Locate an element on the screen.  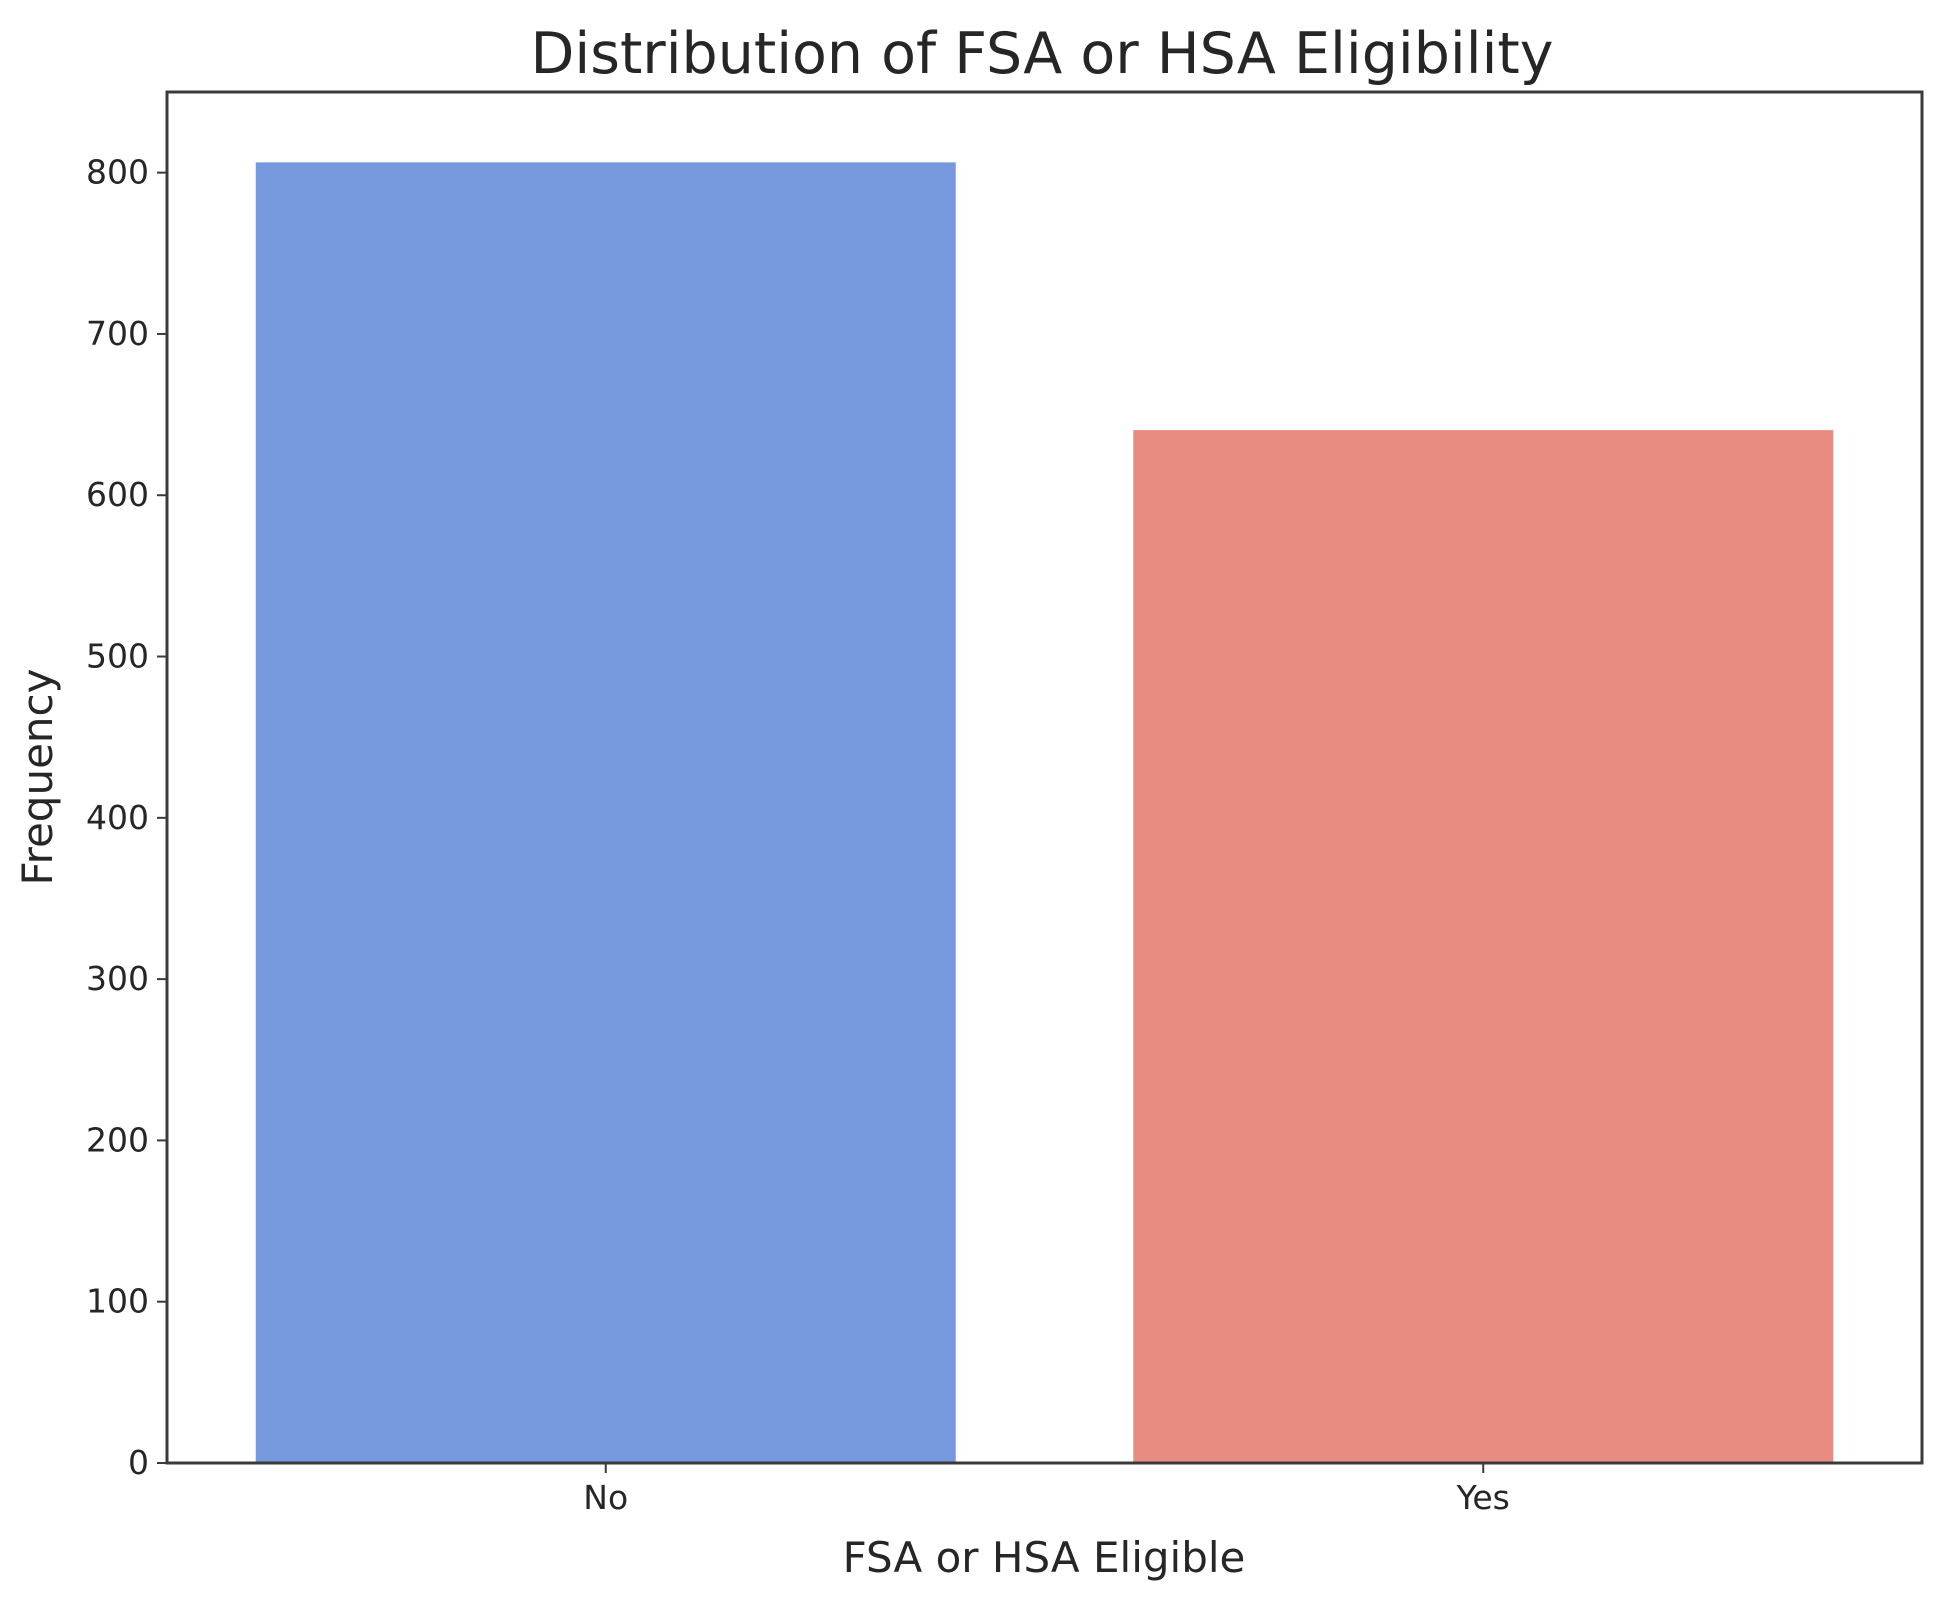
y-tick-label: 100 is located at coordinates (117, 1301).